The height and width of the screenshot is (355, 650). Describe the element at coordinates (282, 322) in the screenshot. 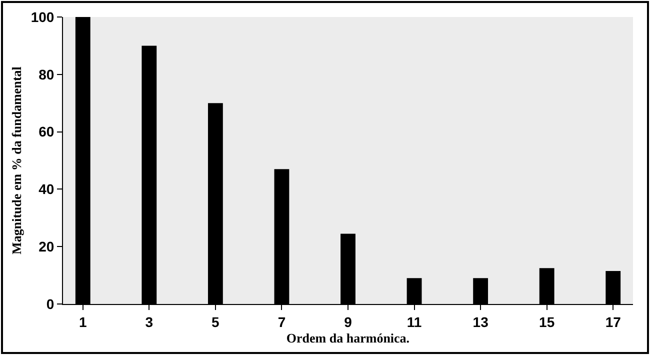

I see `x-tick-label: 7` at that location.